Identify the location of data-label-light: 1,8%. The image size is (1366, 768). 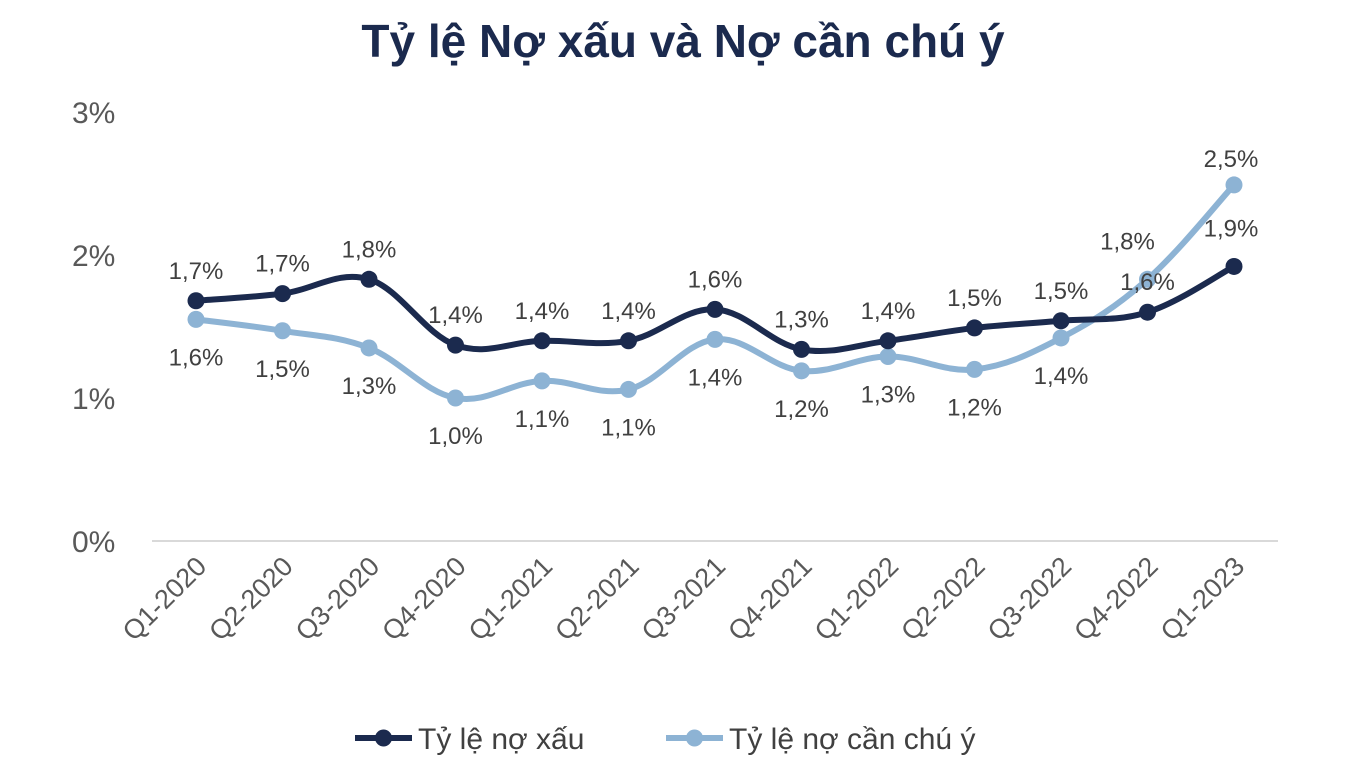
(1127, 241).